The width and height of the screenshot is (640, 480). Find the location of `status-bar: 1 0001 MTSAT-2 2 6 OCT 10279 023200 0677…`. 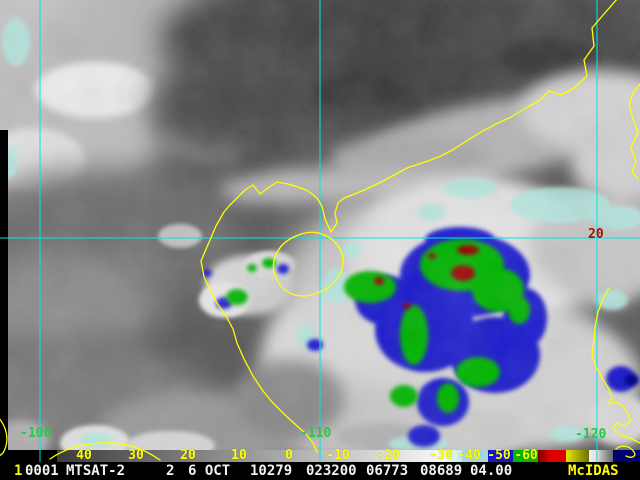

status-bar: 1 0001 MTSAT-2 2 6 OCT 10279 023200 0677… is located at coordinates (320, 471).